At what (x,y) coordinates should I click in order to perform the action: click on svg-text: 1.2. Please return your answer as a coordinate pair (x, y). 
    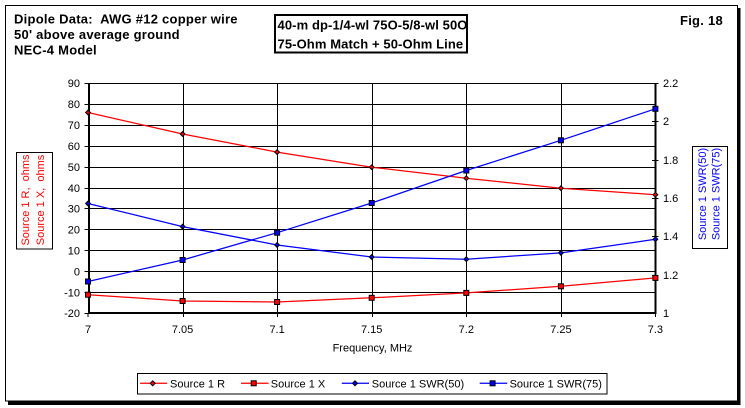
    Looking at the image, I should click on (670, 276).